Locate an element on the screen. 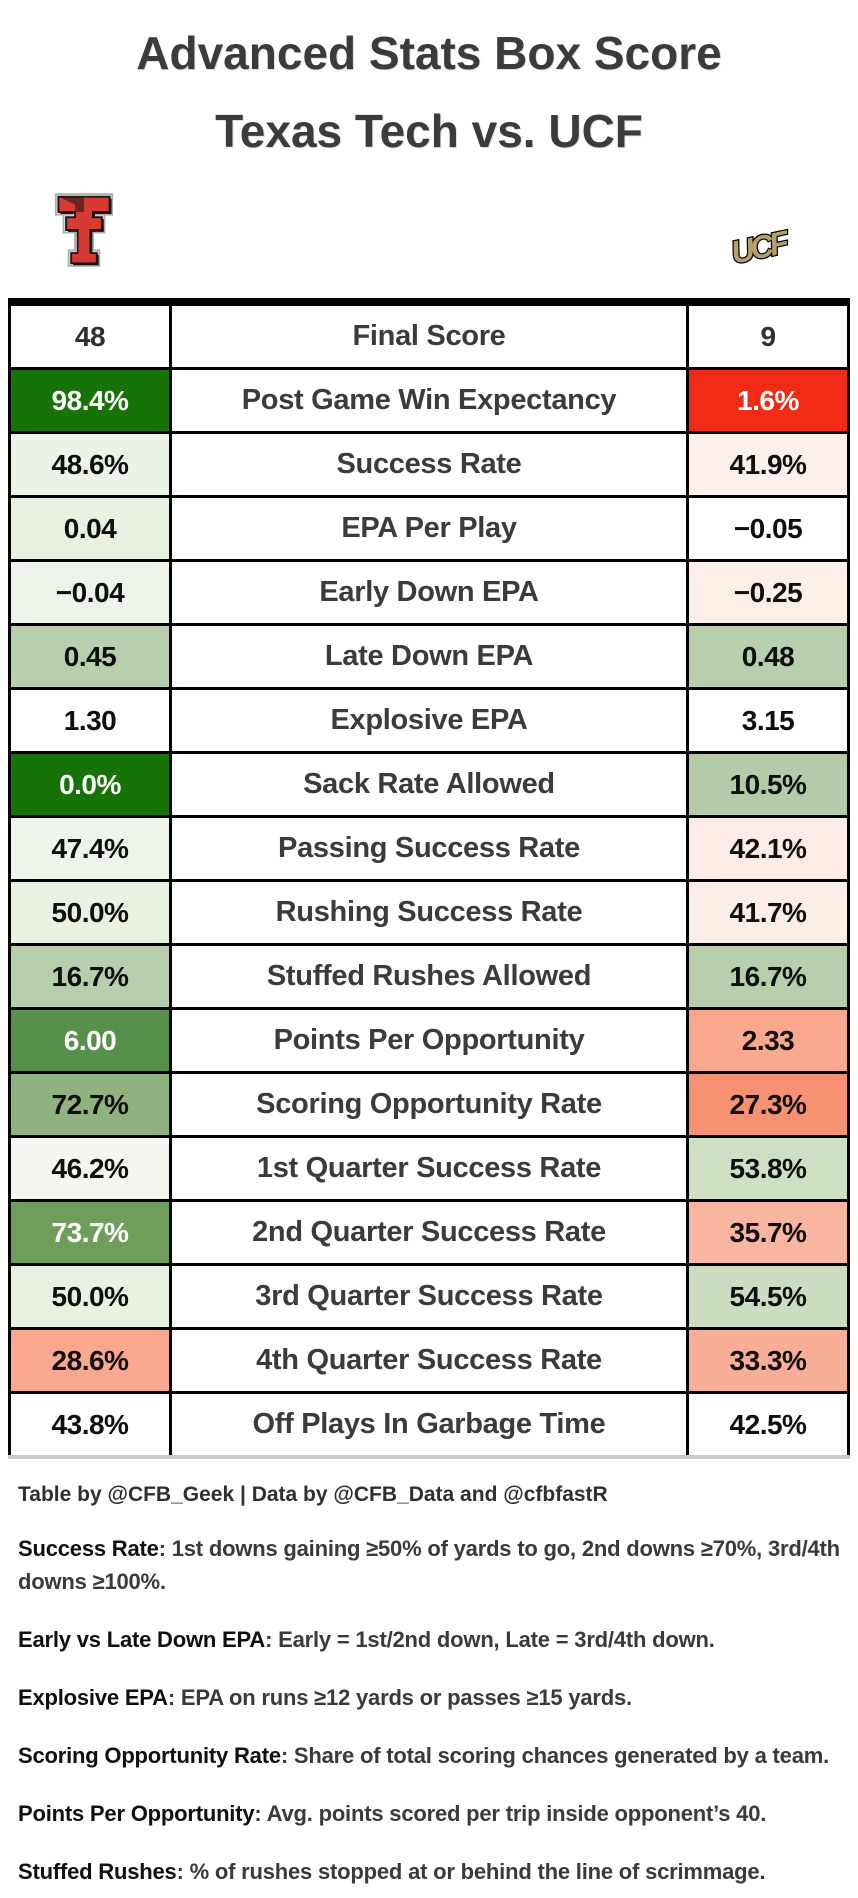  home-value-cell: 48 is located at coordinates (90, 334).